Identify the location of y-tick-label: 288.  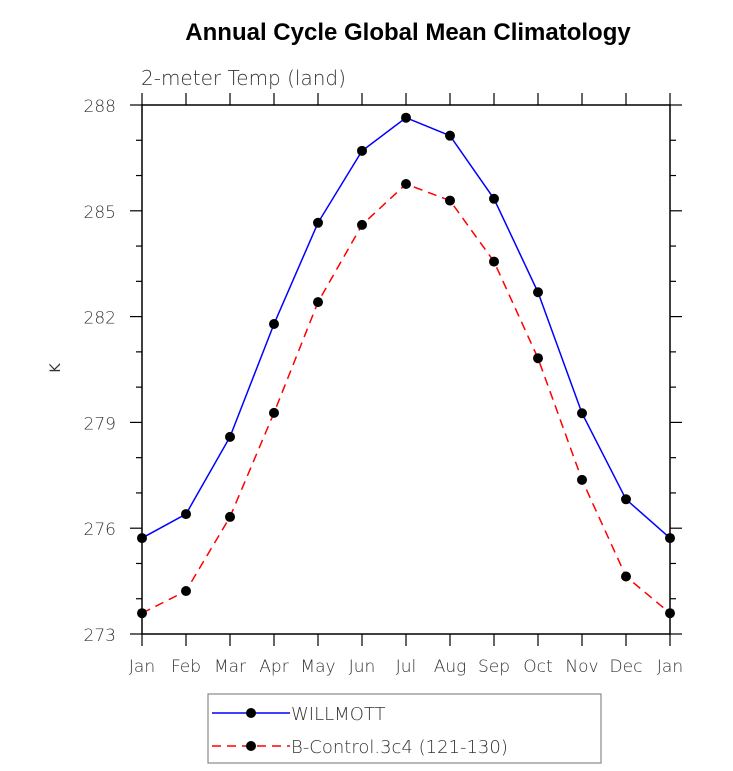
(100, 107).